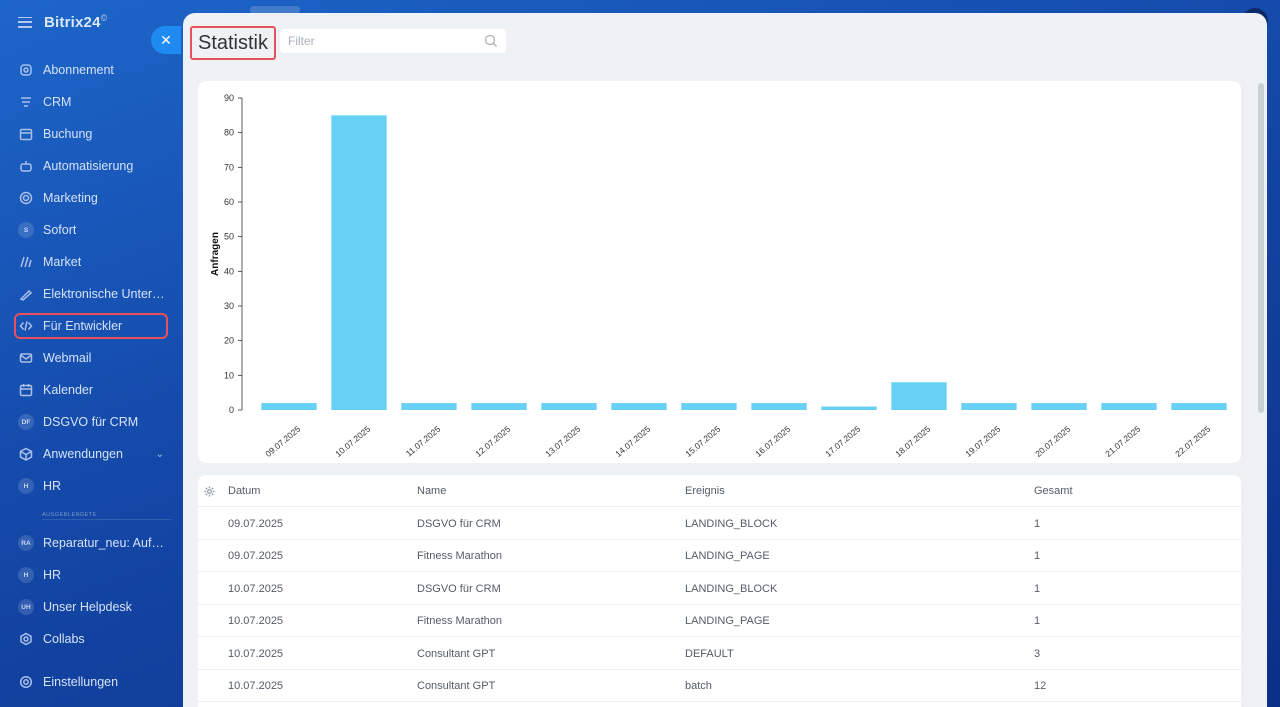  Describe the element at coordinates (64, 639) in the screenshot. I see `sidebar-item-label: Collabs` at that location.